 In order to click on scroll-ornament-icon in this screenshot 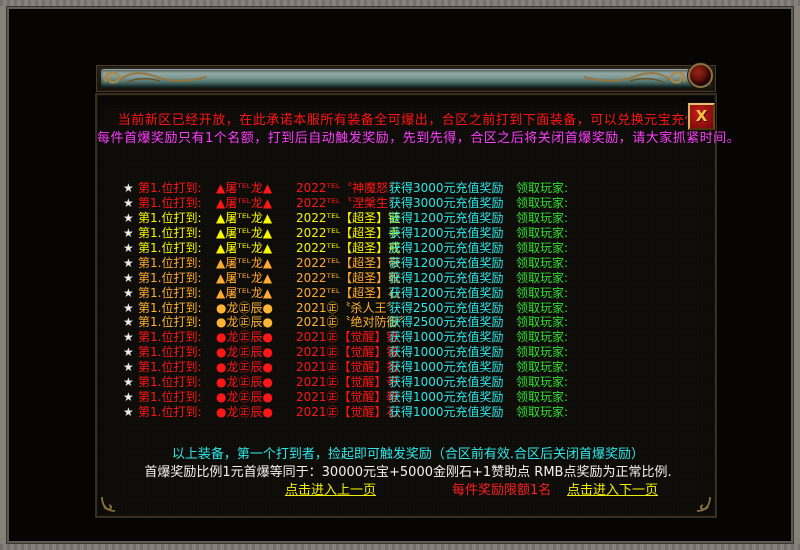, I will do `click(155, 77)`.